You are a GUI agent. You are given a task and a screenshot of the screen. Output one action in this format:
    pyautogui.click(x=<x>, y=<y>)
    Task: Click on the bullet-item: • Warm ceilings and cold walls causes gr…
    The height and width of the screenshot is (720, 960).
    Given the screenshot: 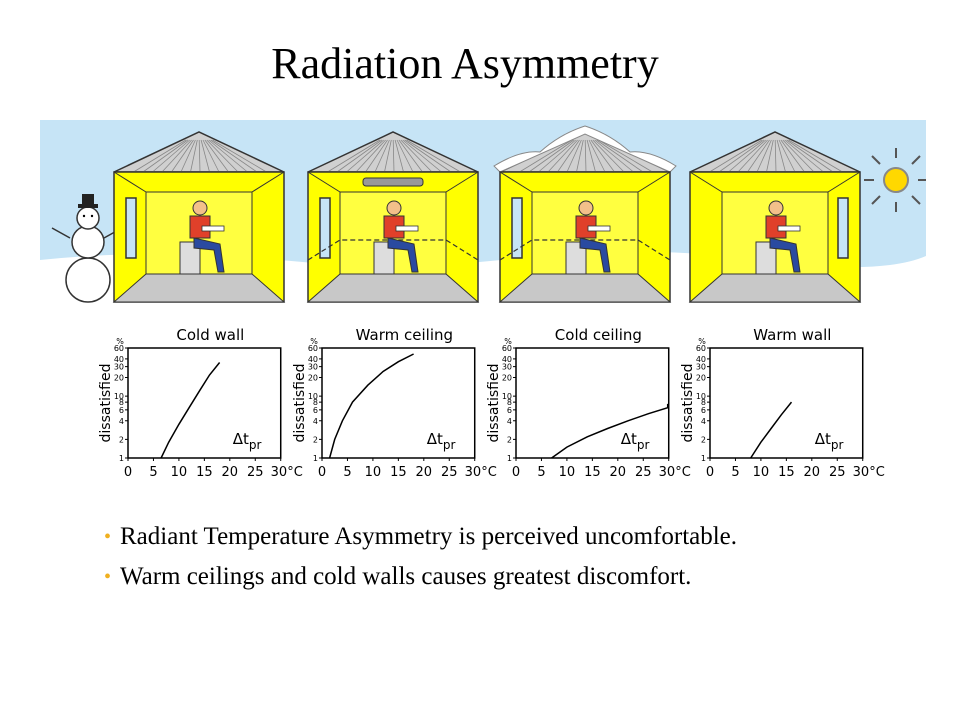 What is the action you would take?
    pyautogui.click(x=514, y=577)
    